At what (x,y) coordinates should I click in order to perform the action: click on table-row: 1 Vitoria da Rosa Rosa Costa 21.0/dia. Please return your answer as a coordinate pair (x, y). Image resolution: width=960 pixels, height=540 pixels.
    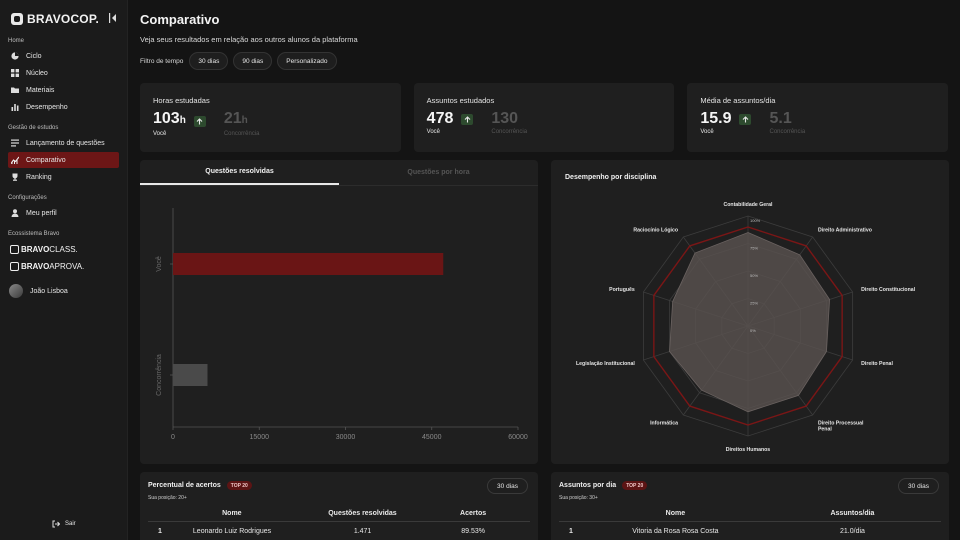
    Looking at the image, I should click on (750, 531).